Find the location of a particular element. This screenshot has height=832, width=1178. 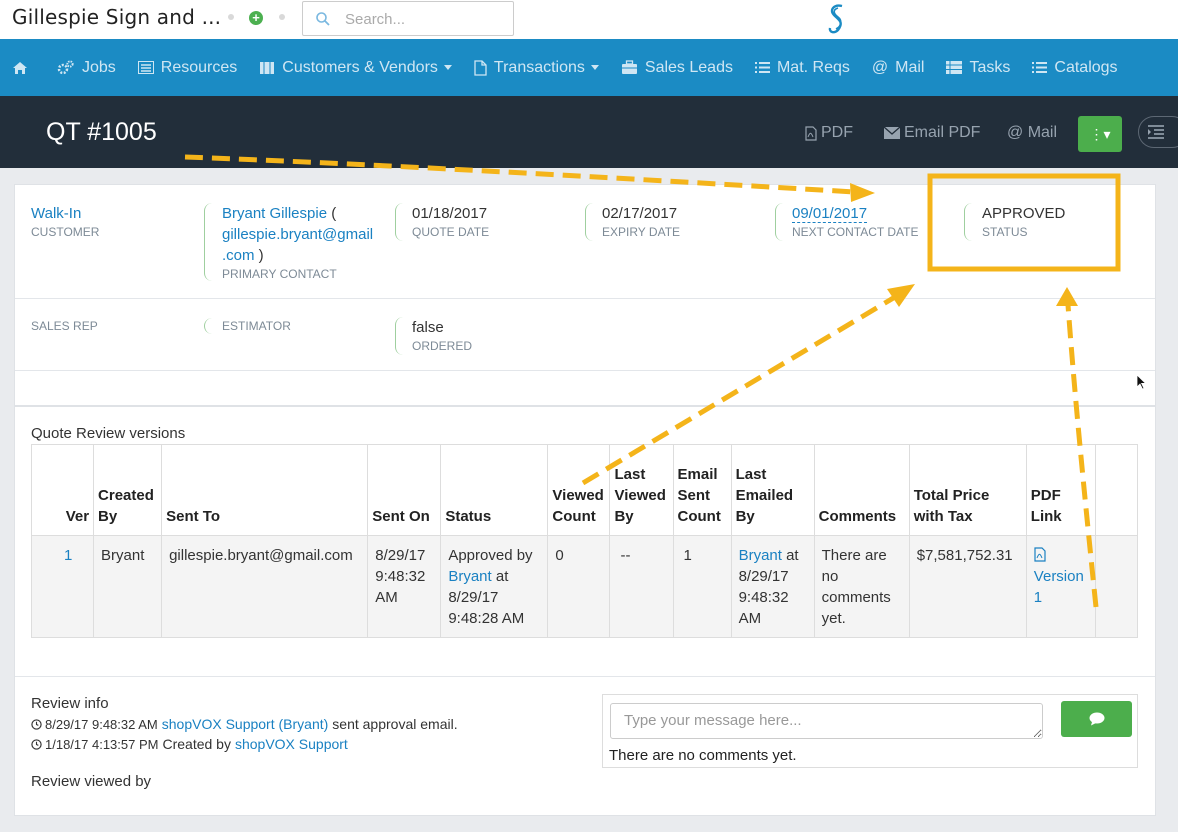

expiry-date-field: 02/17/2017 EXPIRY DATE is located at coordinates (641, 221).